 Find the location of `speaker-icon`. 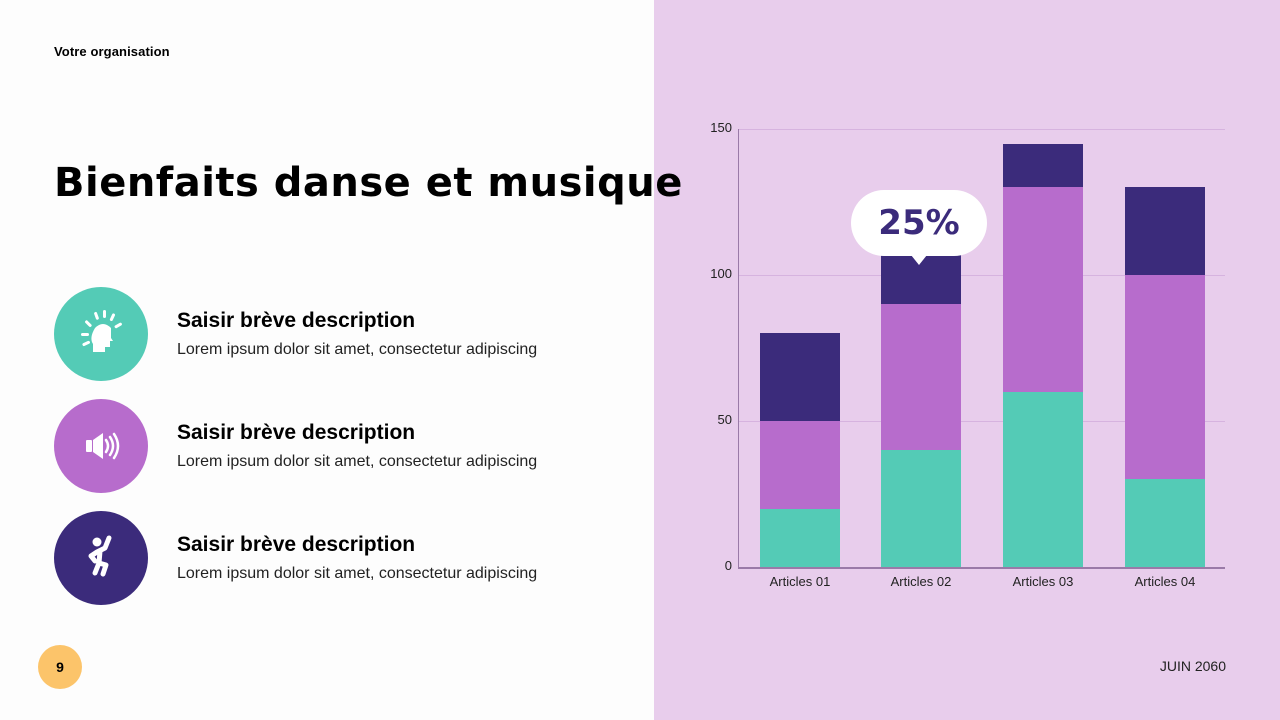

speaker-icon is located at coordinates (101, 446).